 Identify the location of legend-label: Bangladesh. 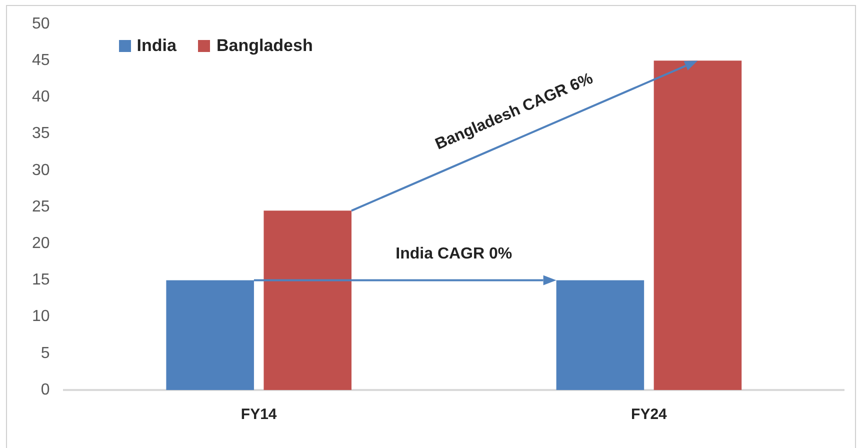
(264, 46).